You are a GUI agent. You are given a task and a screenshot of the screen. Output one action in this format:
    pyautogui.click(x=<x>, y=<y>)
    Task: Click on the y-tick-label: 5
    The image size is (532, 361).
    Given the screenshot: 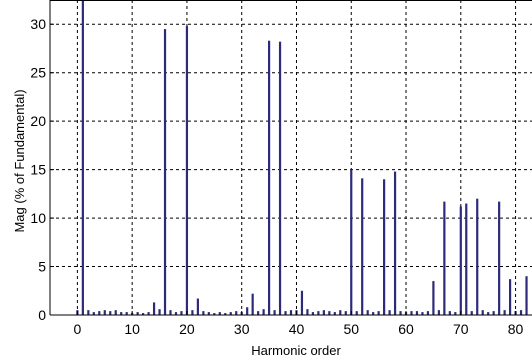 What is the action you would take?
    pyautogui.click(x=42, y=267)
    